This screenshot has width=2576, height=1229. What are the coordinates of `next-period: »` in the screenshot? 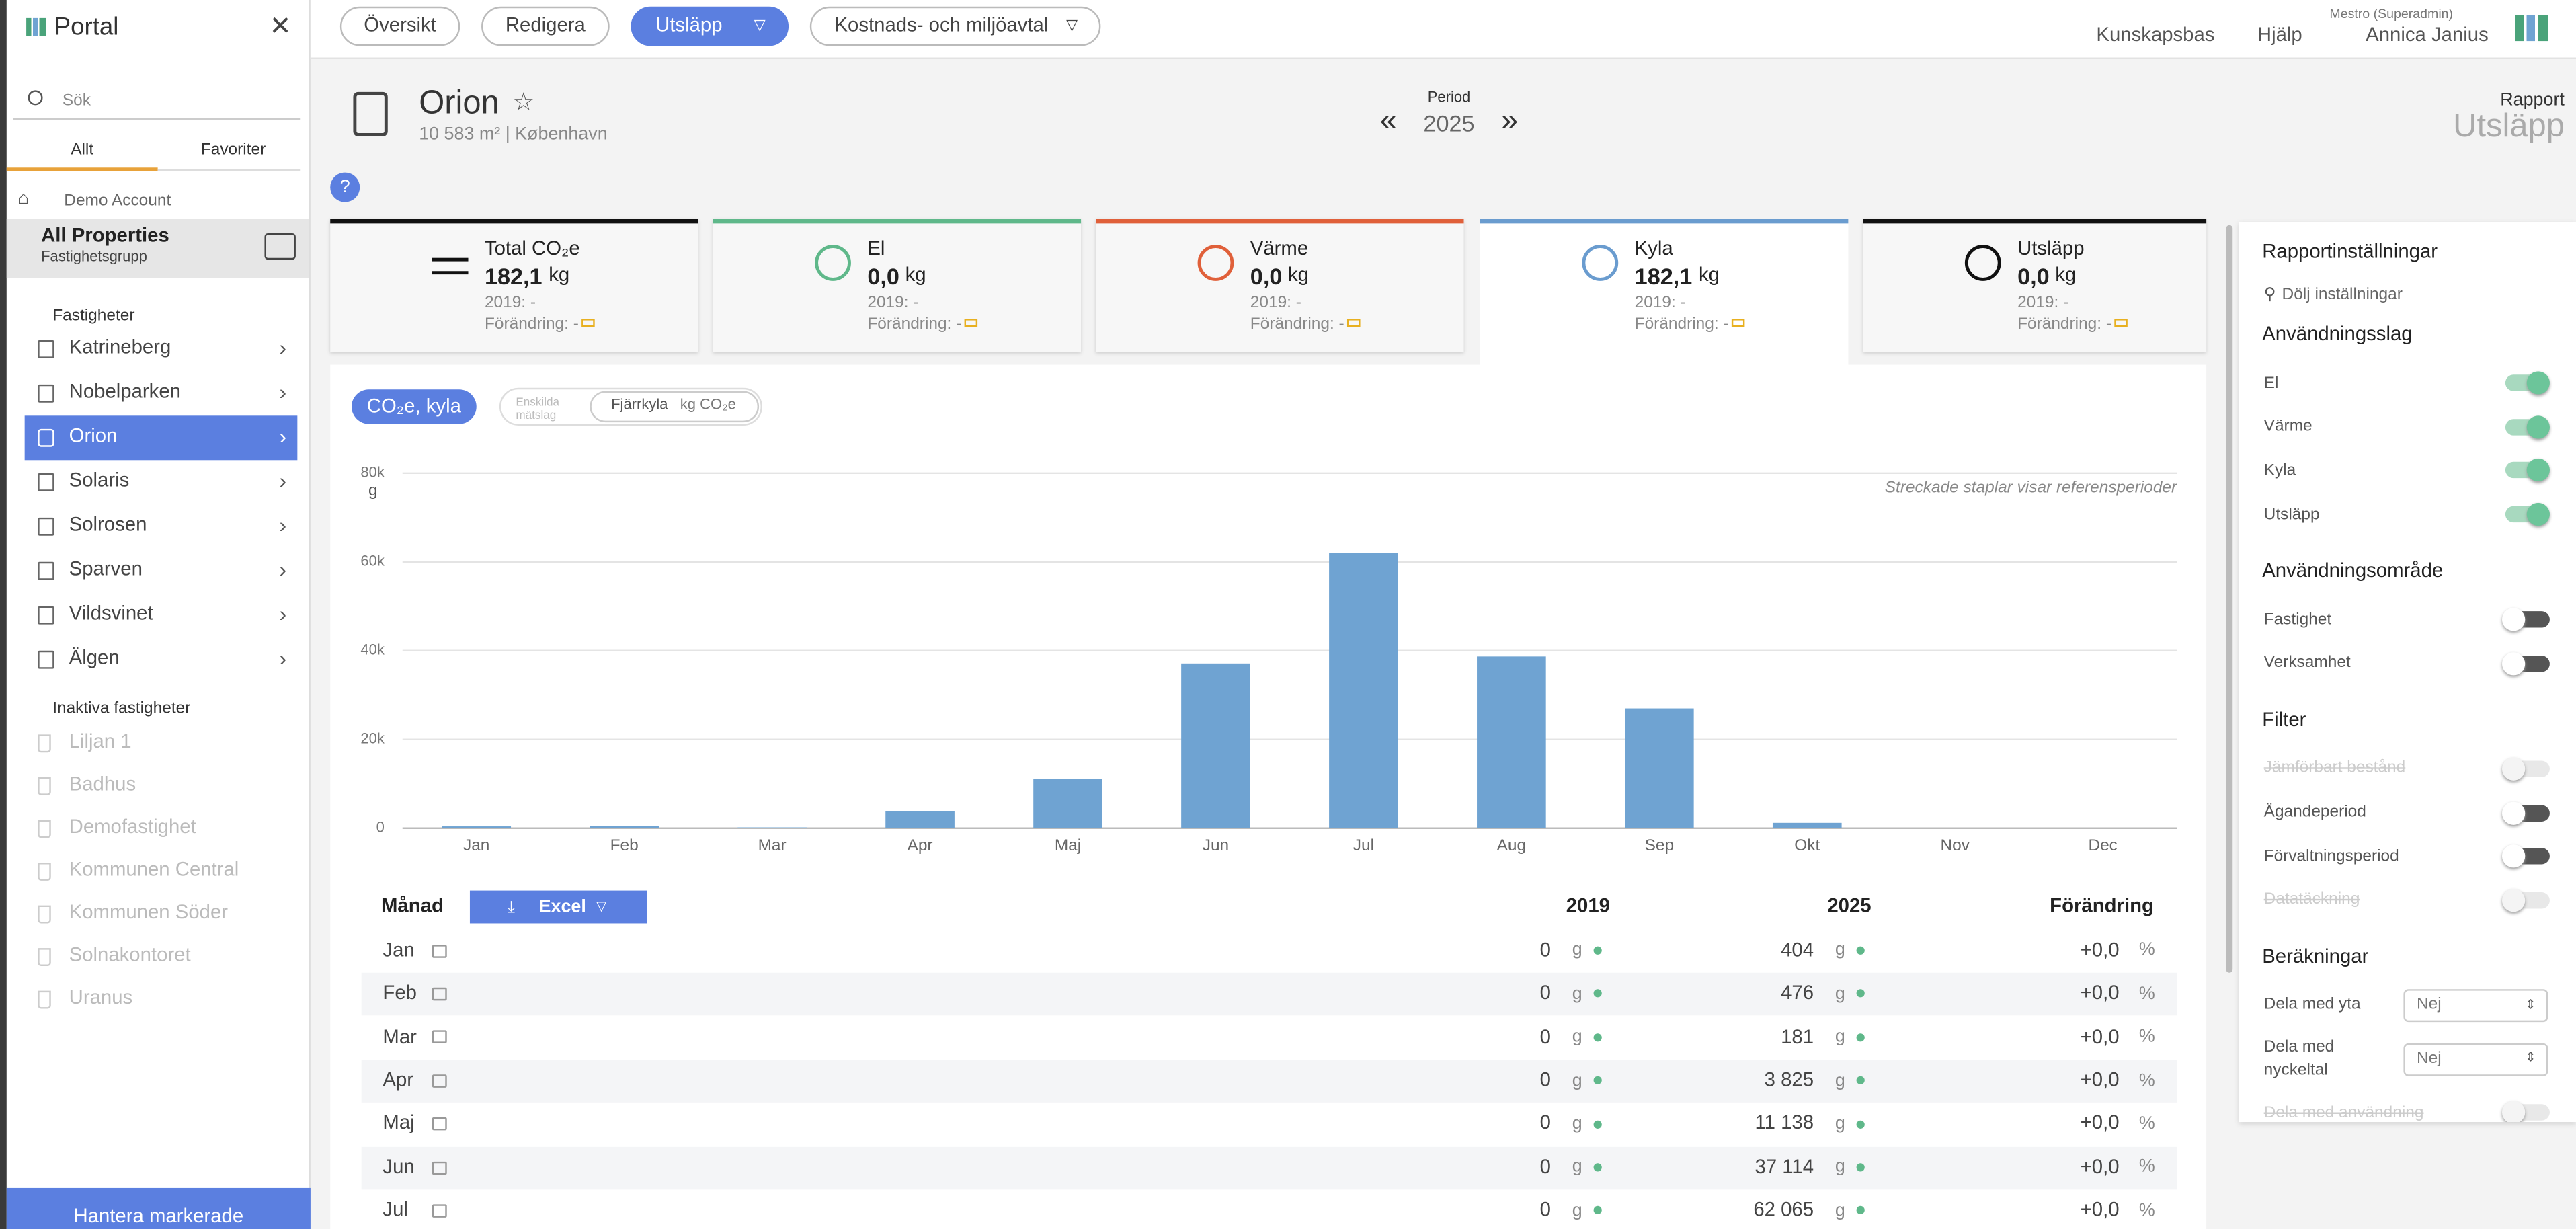 It's located at (1510, 120).